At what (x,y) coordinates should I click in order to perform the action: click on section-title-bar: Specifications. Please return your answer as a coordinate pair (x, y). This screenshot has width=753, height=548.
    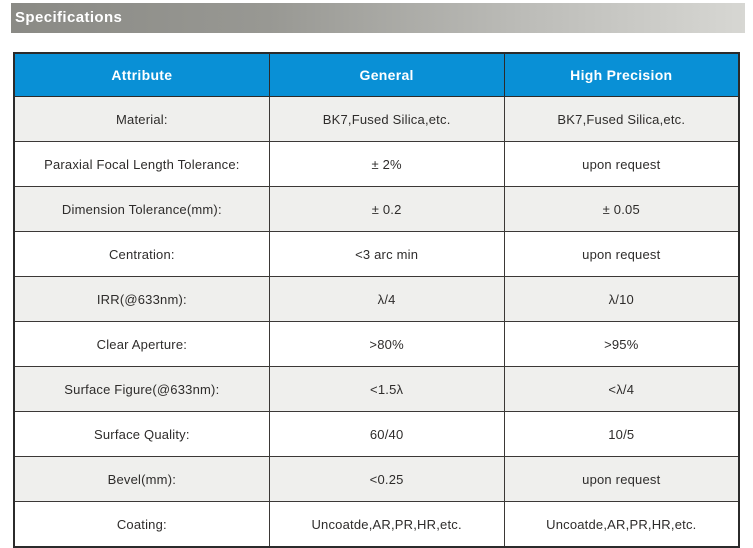
    Looking at the image, I should click on (378, 18).